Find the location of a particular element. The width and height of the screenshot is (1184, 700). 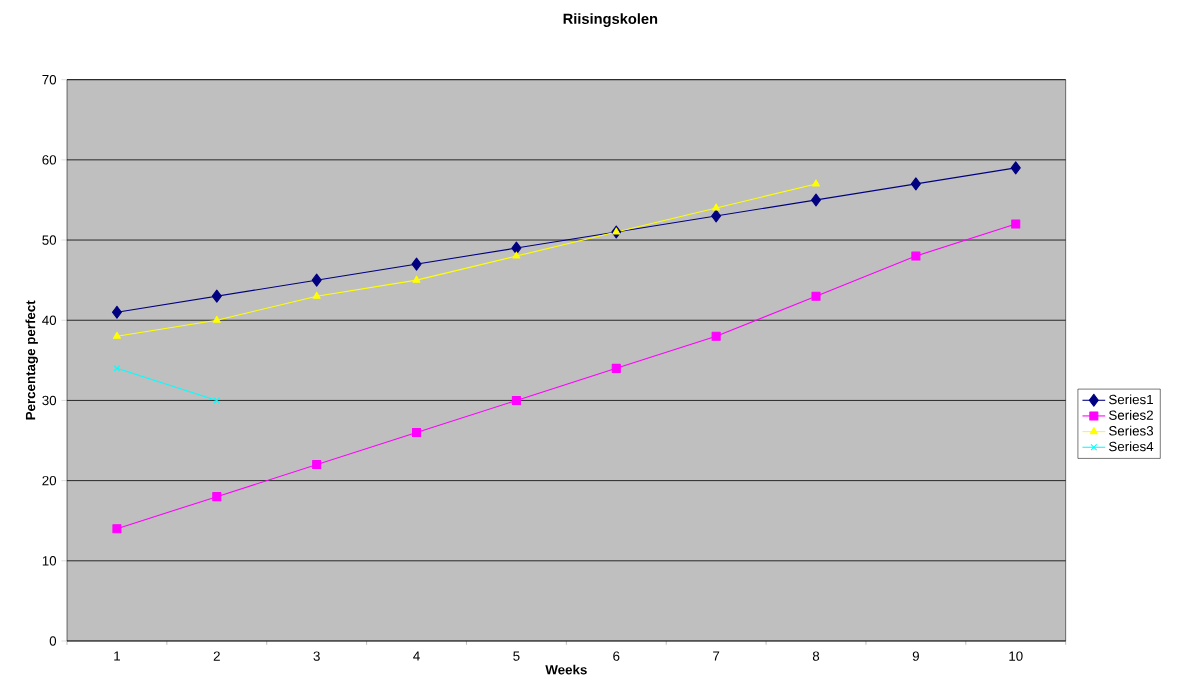

x-tick-label: 4 is located at coordinates (416, 656).